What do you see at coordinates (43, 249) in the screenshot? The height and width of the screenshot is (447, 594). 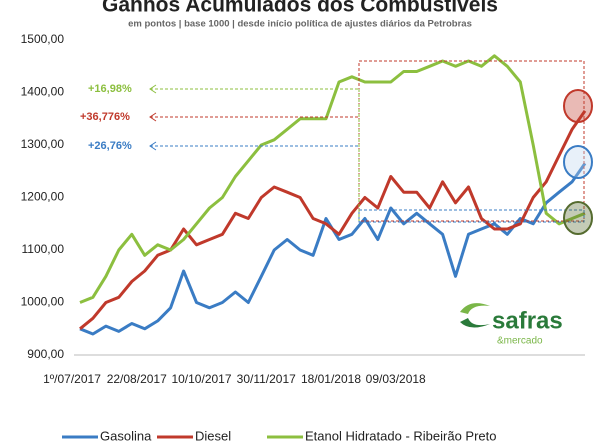 I see `y-tick-label: 1100,00` at bounding box center [43, 249].